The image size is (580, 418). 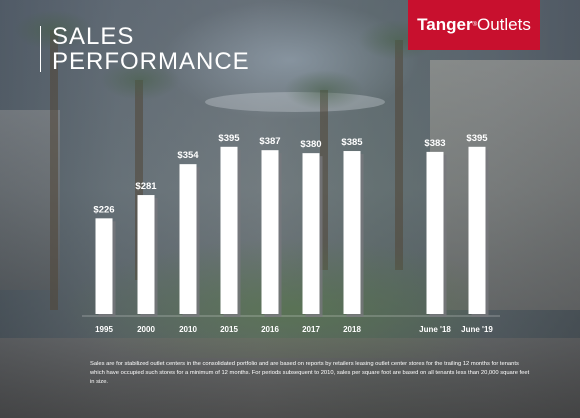 I want to click on value-label: $281, so click(x=146, y=186).